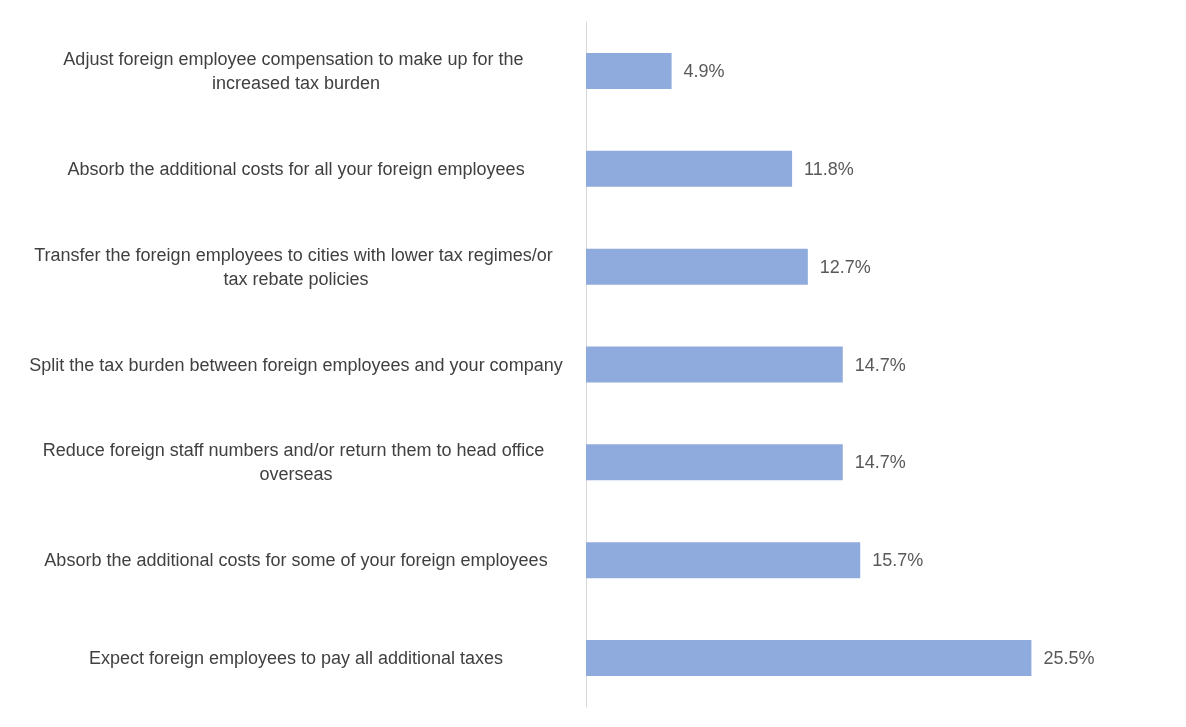 Image resolution: width=1186 pixels, height=727 pixels. What do you see at coordinates (296, 70) in the screenshot?
I see `y-tick-label: Adjust foreign employee compensation to make up for the increased tax burden` at bounding box center [296, 70].